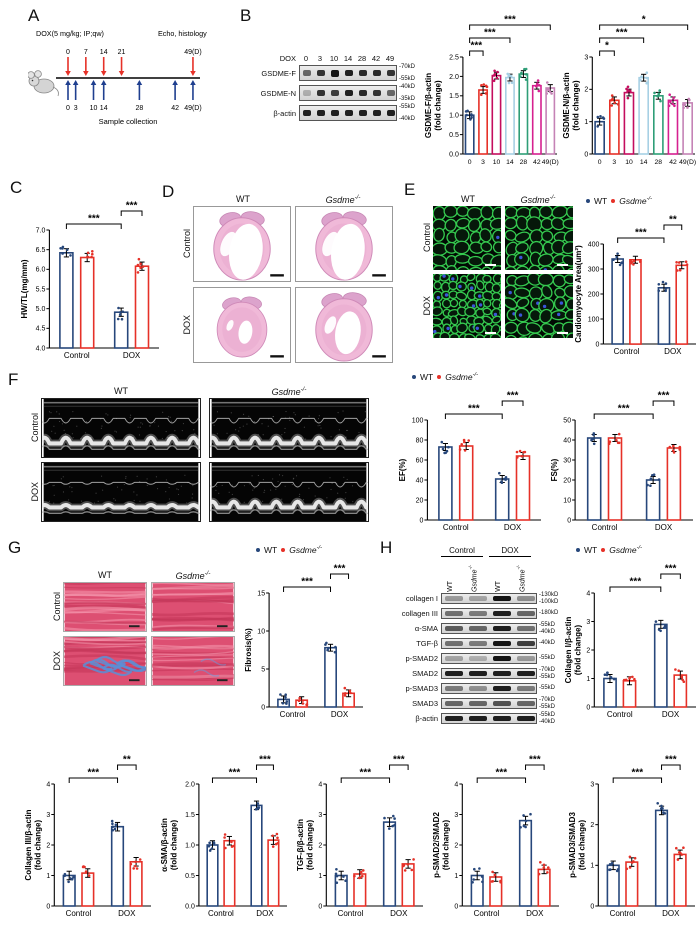  Describe the element at coordinates (390, 58) in the screenshot. I see `blot-lane-number: 49` at that location.